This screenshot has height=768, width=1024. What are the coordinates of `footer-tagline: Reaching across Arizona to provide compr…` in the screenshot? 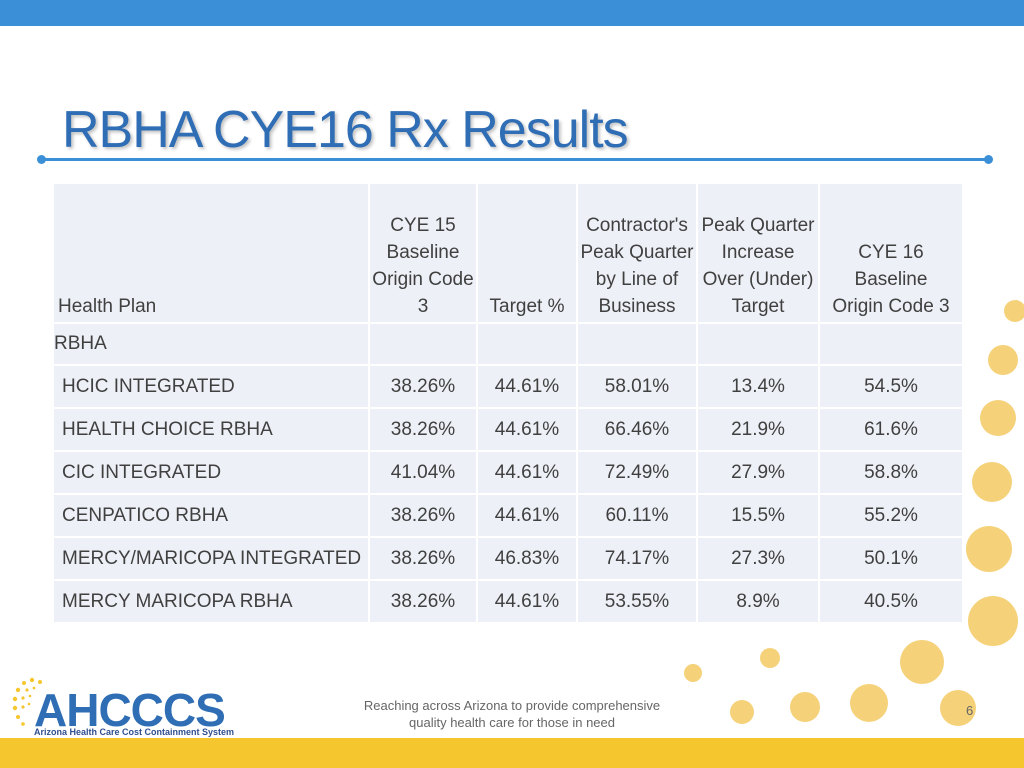 It's located at (512, 714).